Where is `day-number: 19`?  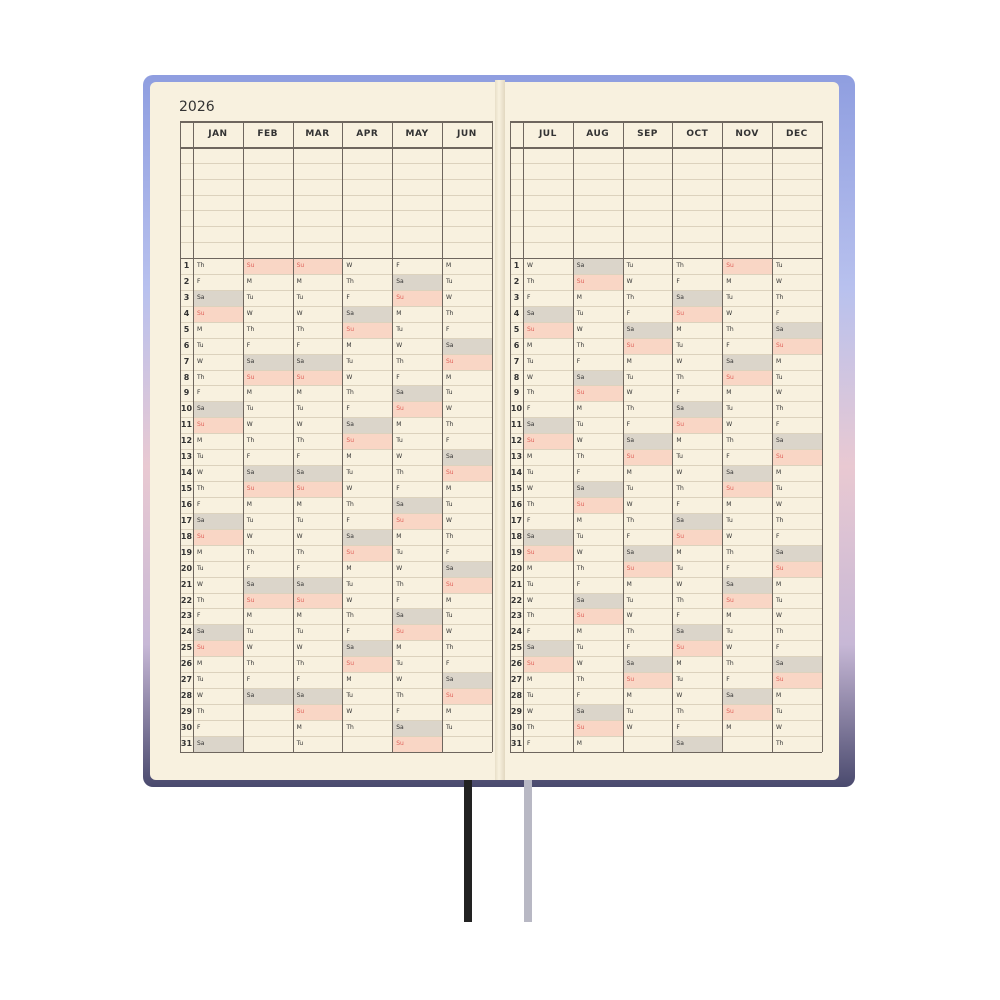 day-number: 19 is located at coordinates (516, 552).